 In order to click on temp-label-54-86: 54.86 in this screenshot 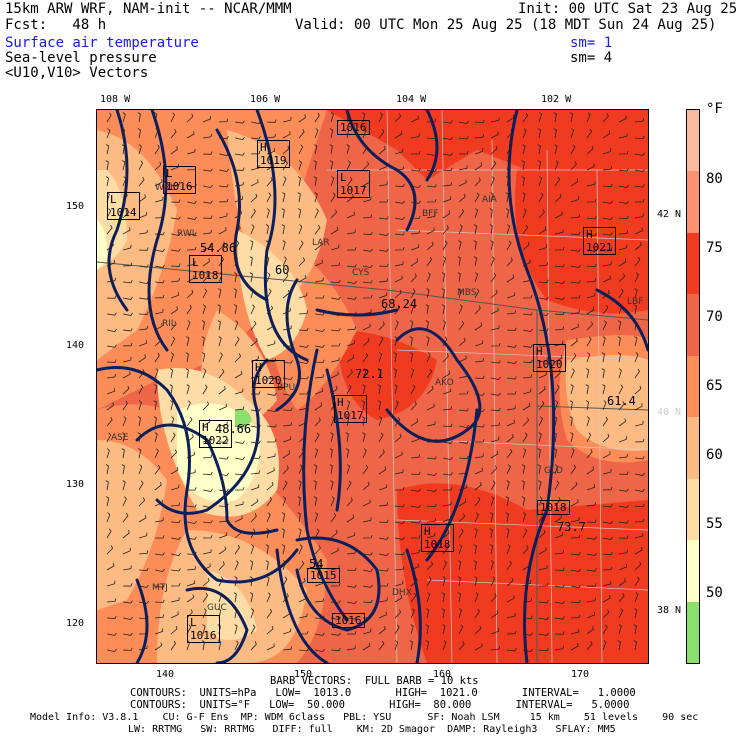, I will do `click(218, 248)`.